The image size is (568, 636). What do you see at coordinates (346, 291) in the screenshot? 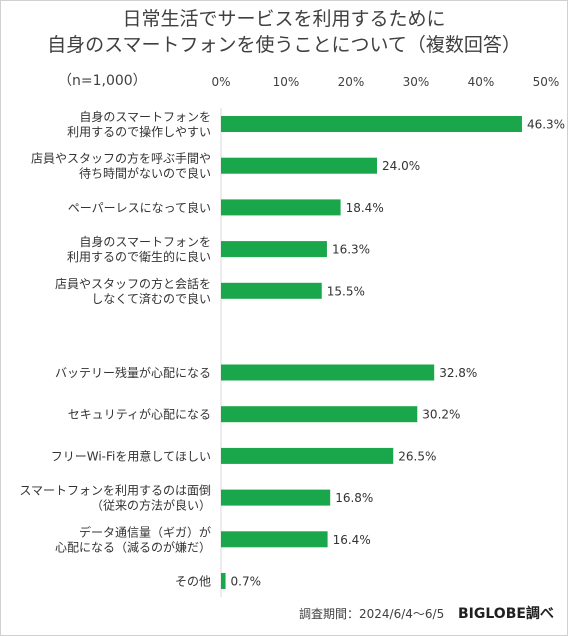
I see `data-label: 15.5%` at bounding box center [346, 291].